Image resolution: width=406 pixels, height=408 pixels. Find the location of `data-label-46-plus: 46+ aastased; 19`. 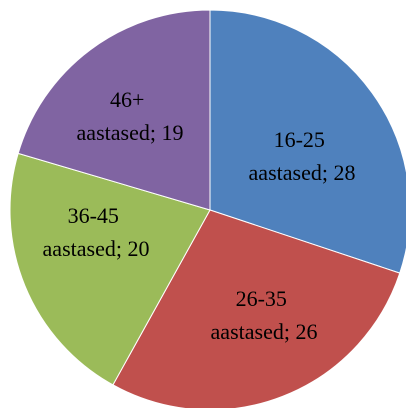

data-label-46-plus: 46+ aastased; 19 is located at coordinates (130, 116).